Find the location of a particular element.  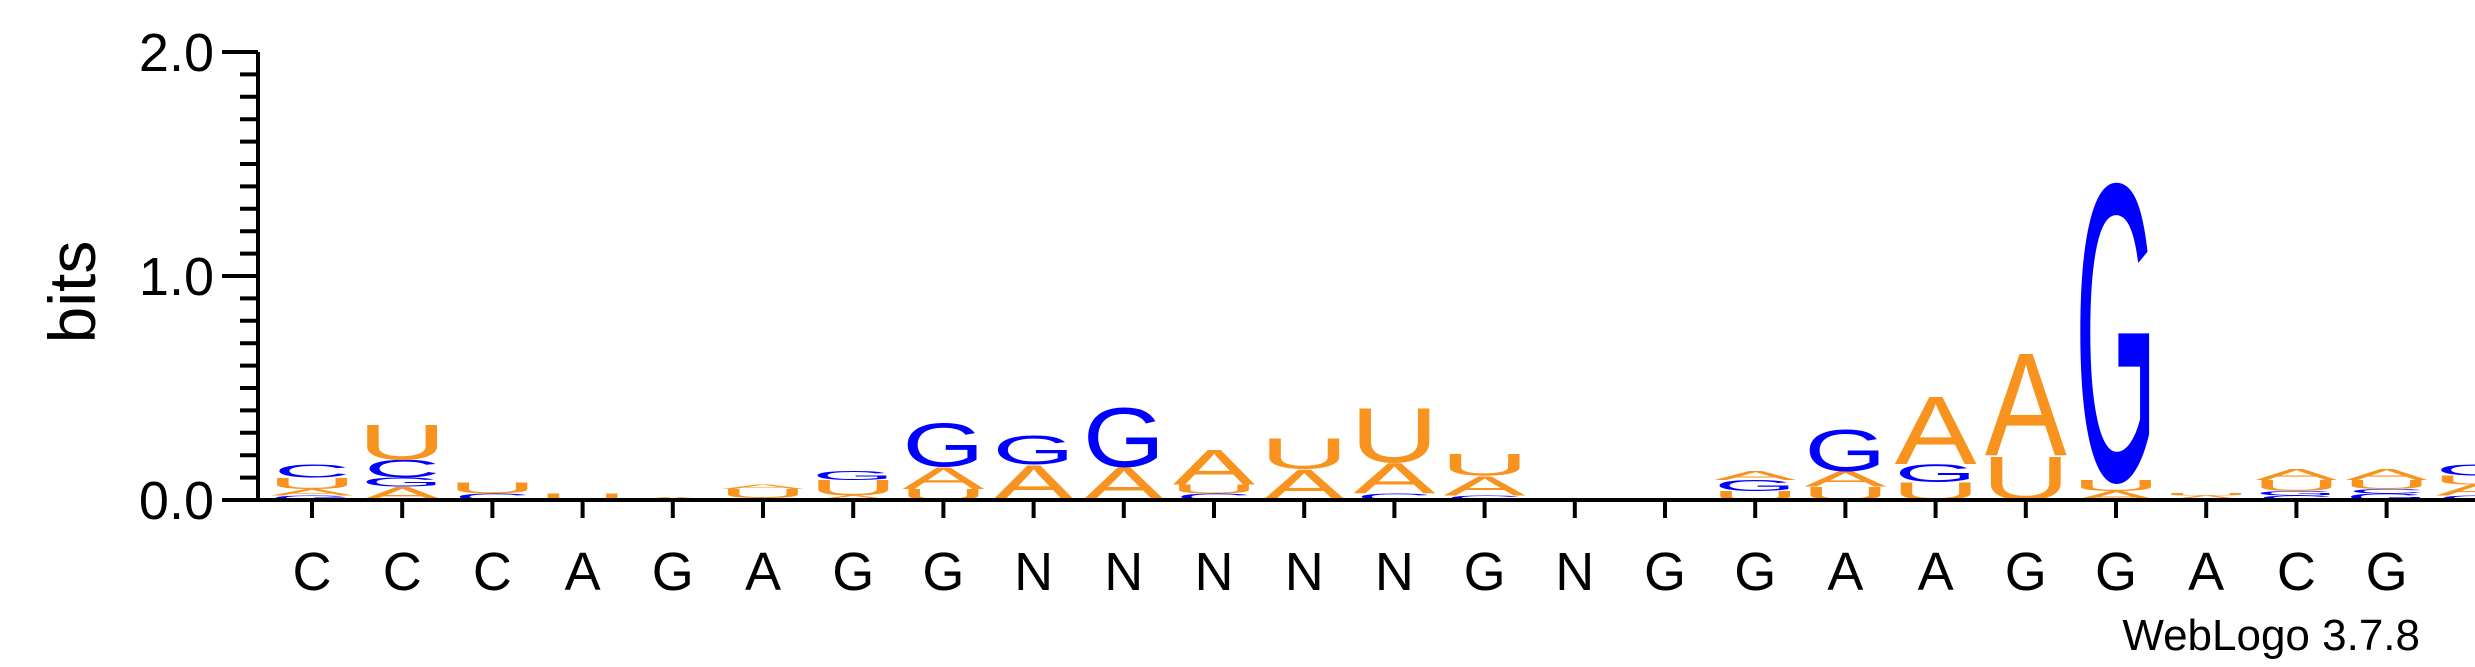

logo-column: AG is located at coordinates (1124, 450).